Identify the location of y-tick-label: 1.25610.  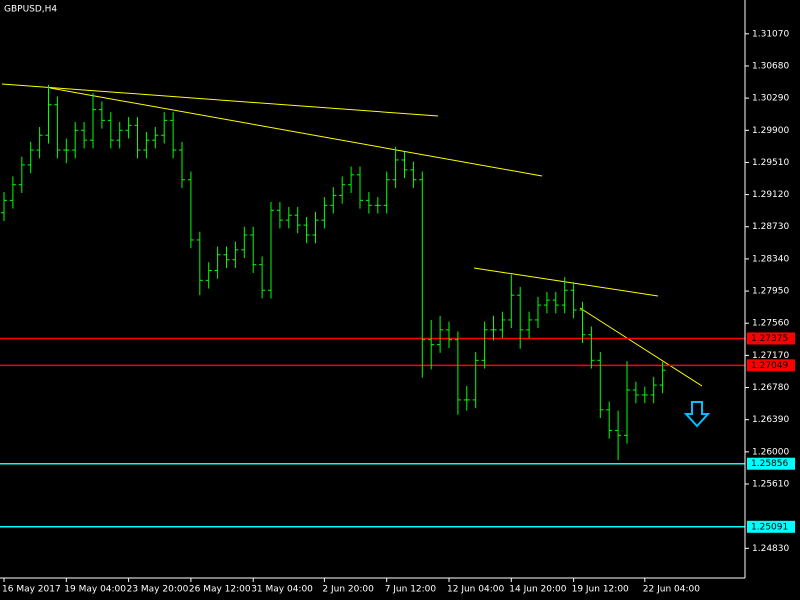
(770, 485).